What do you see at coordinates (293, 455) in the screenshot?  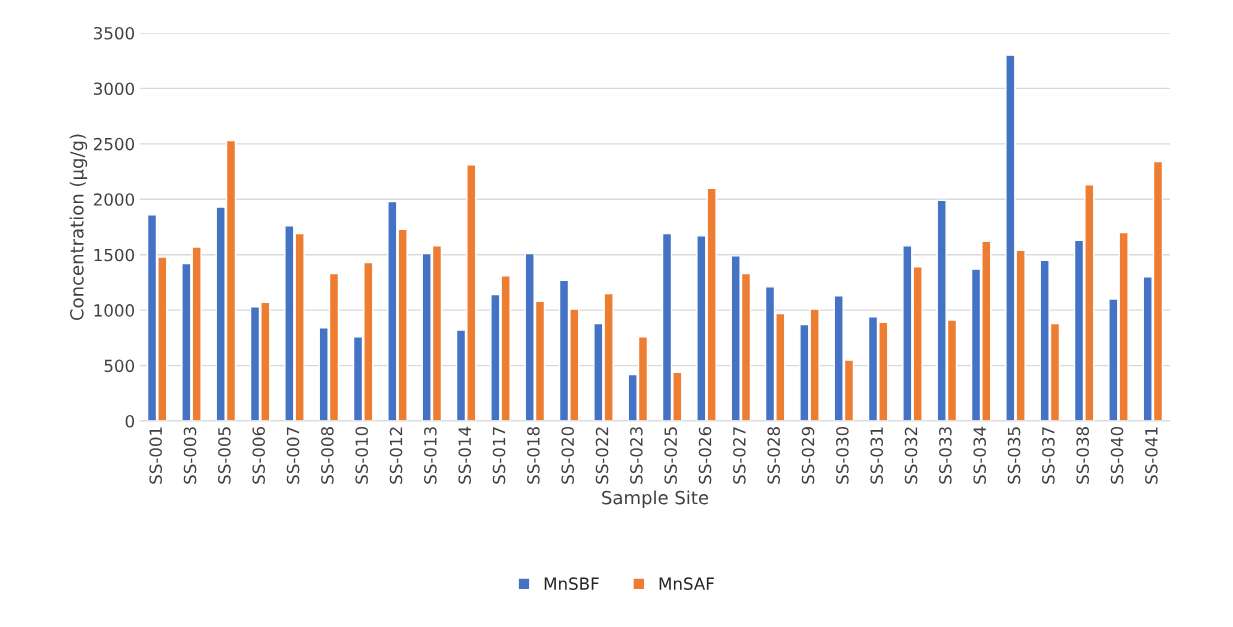 I see `x-tick-label: SS-007` at bounding box center [293, 455].